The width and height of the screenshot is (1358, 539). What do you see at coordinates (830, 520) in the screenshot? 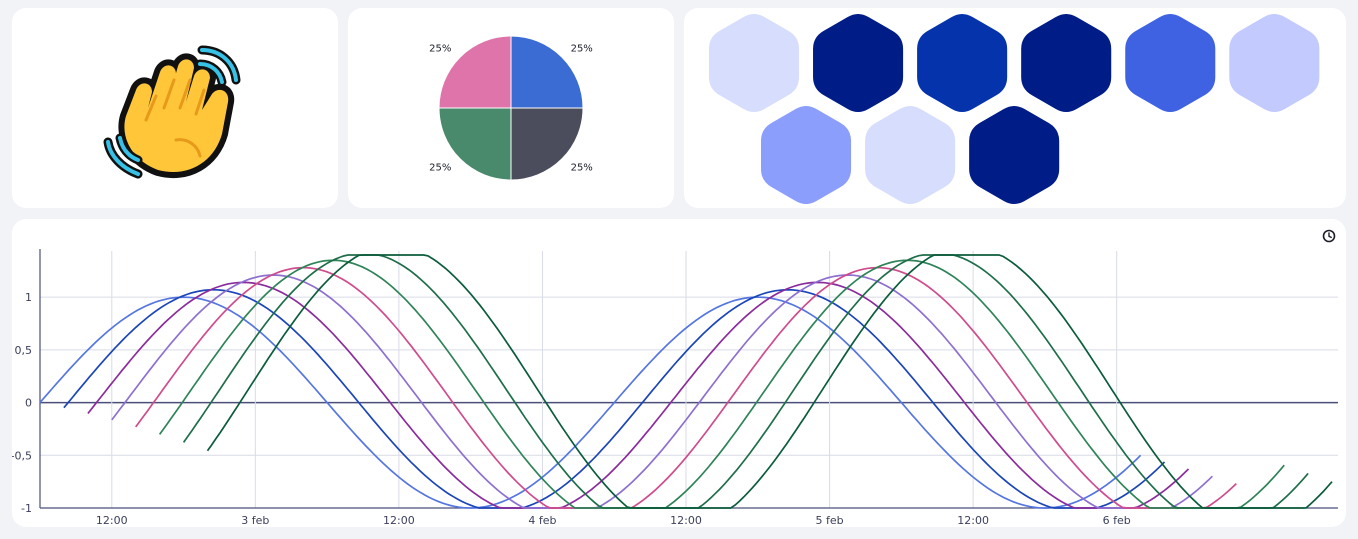
I see `x-tick-label: 5 feb` at bounding box center [830, 520].